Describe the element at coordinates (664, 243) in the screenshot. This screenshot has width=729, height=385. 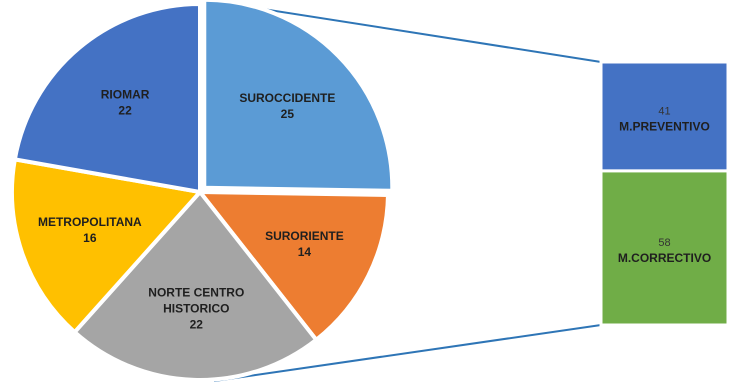
I see `bar-value-m-correctivo: 58` at that location.